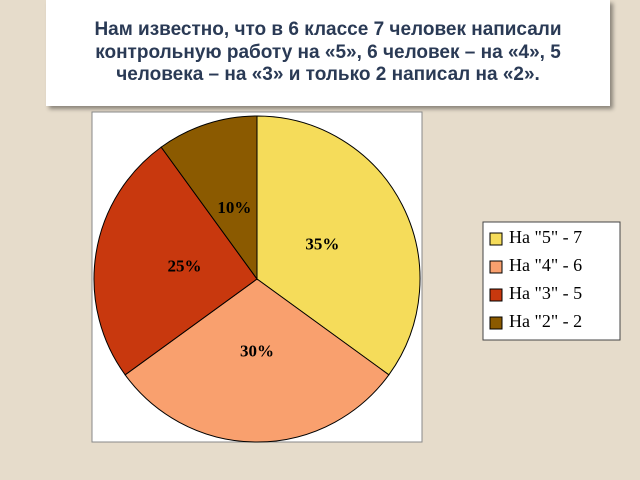  Describe the element at coordinates (322, 244) in the screenshot. I see `data-label: 35%` at that location.